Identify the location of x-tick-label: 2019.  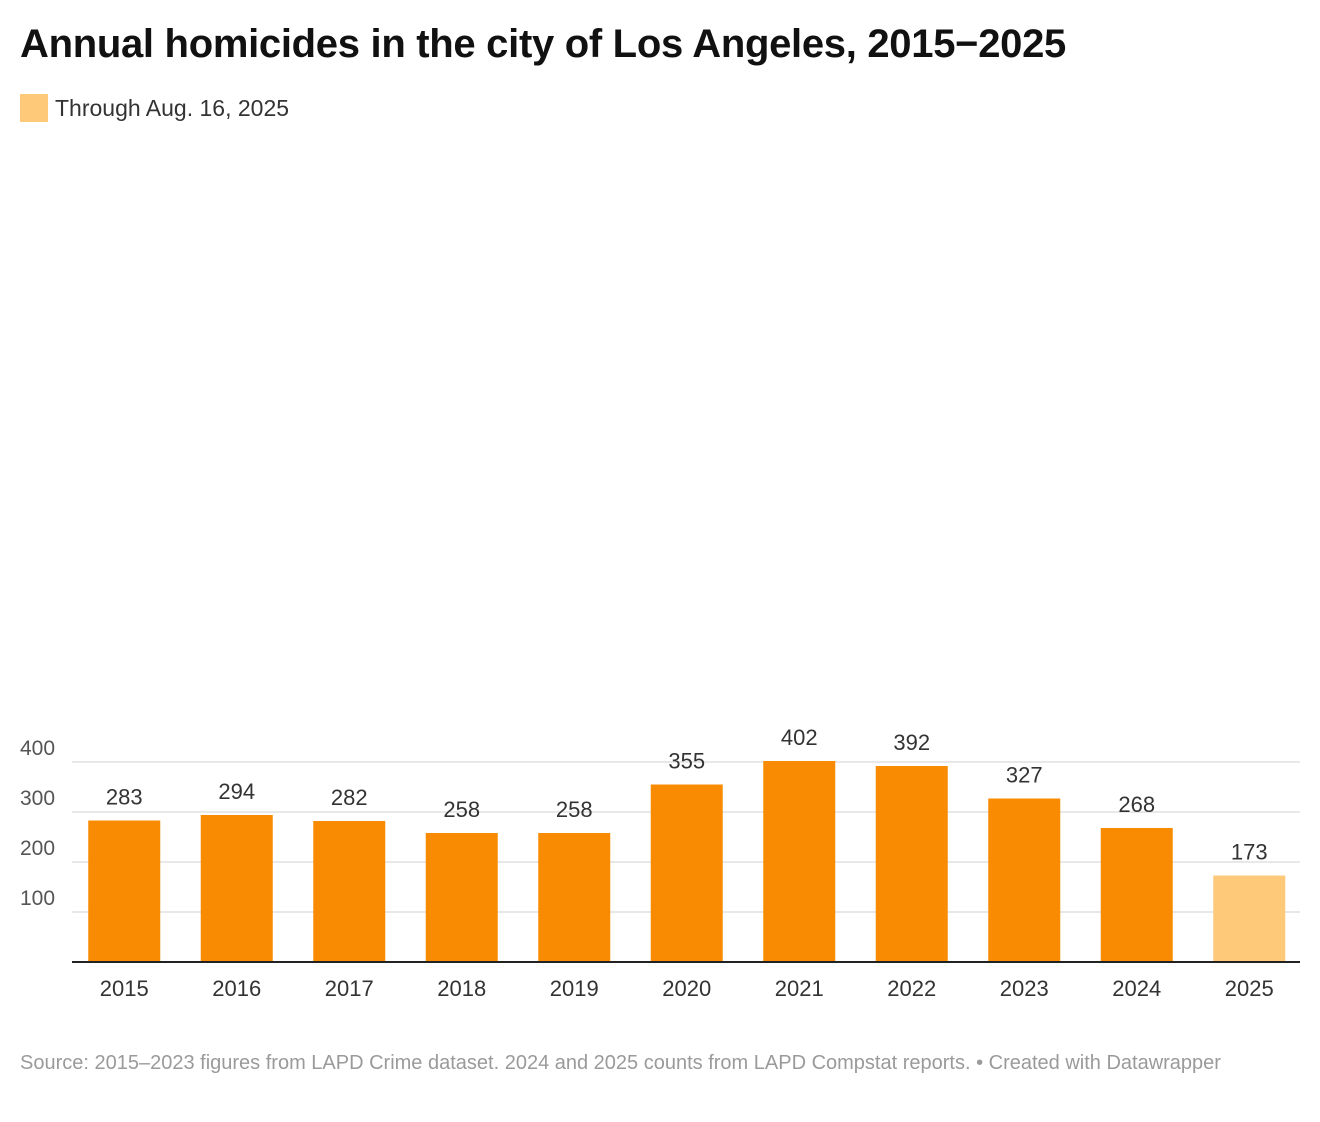
(574, 988).